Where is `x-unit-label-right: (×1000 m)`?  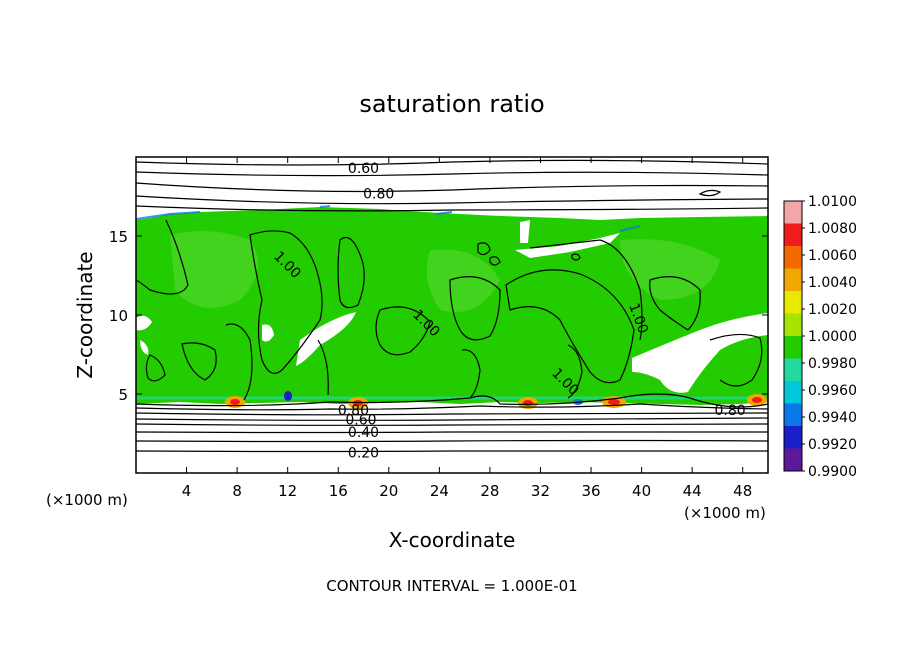
x-unit-label-right: (×1000 m) is located at coordinates (725, 513).